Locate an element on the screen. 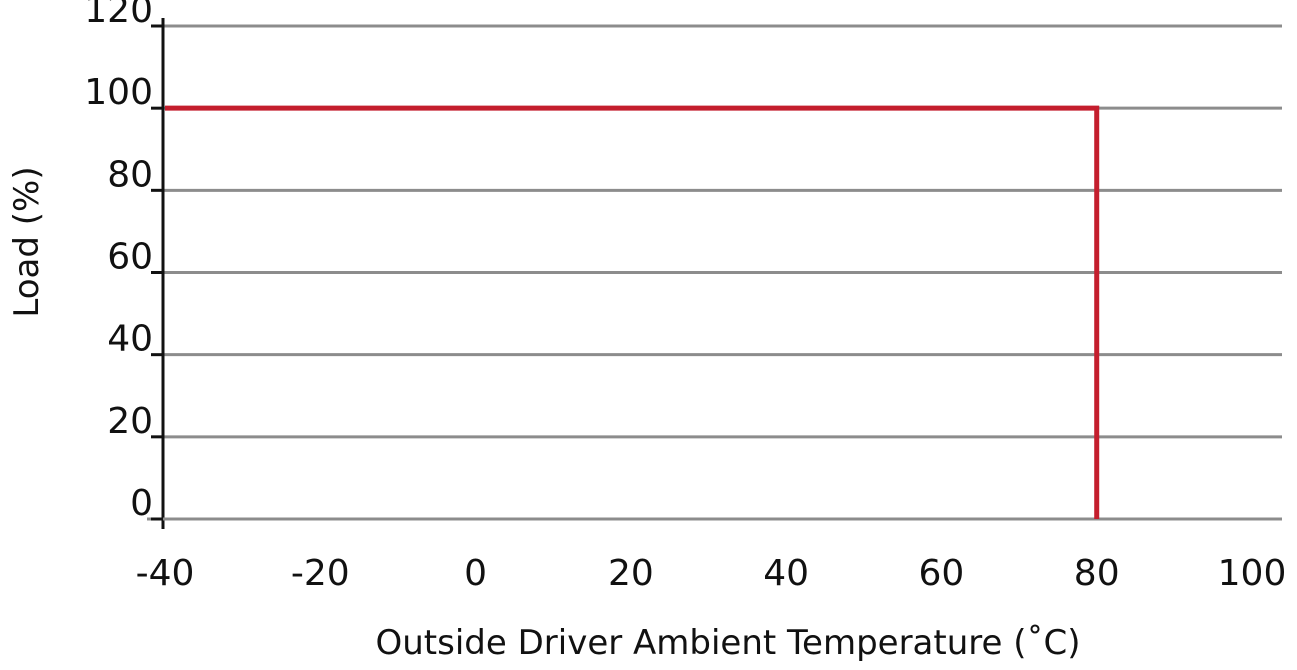  y-tick-label-1: 20 is located at coordinates (130, 421).